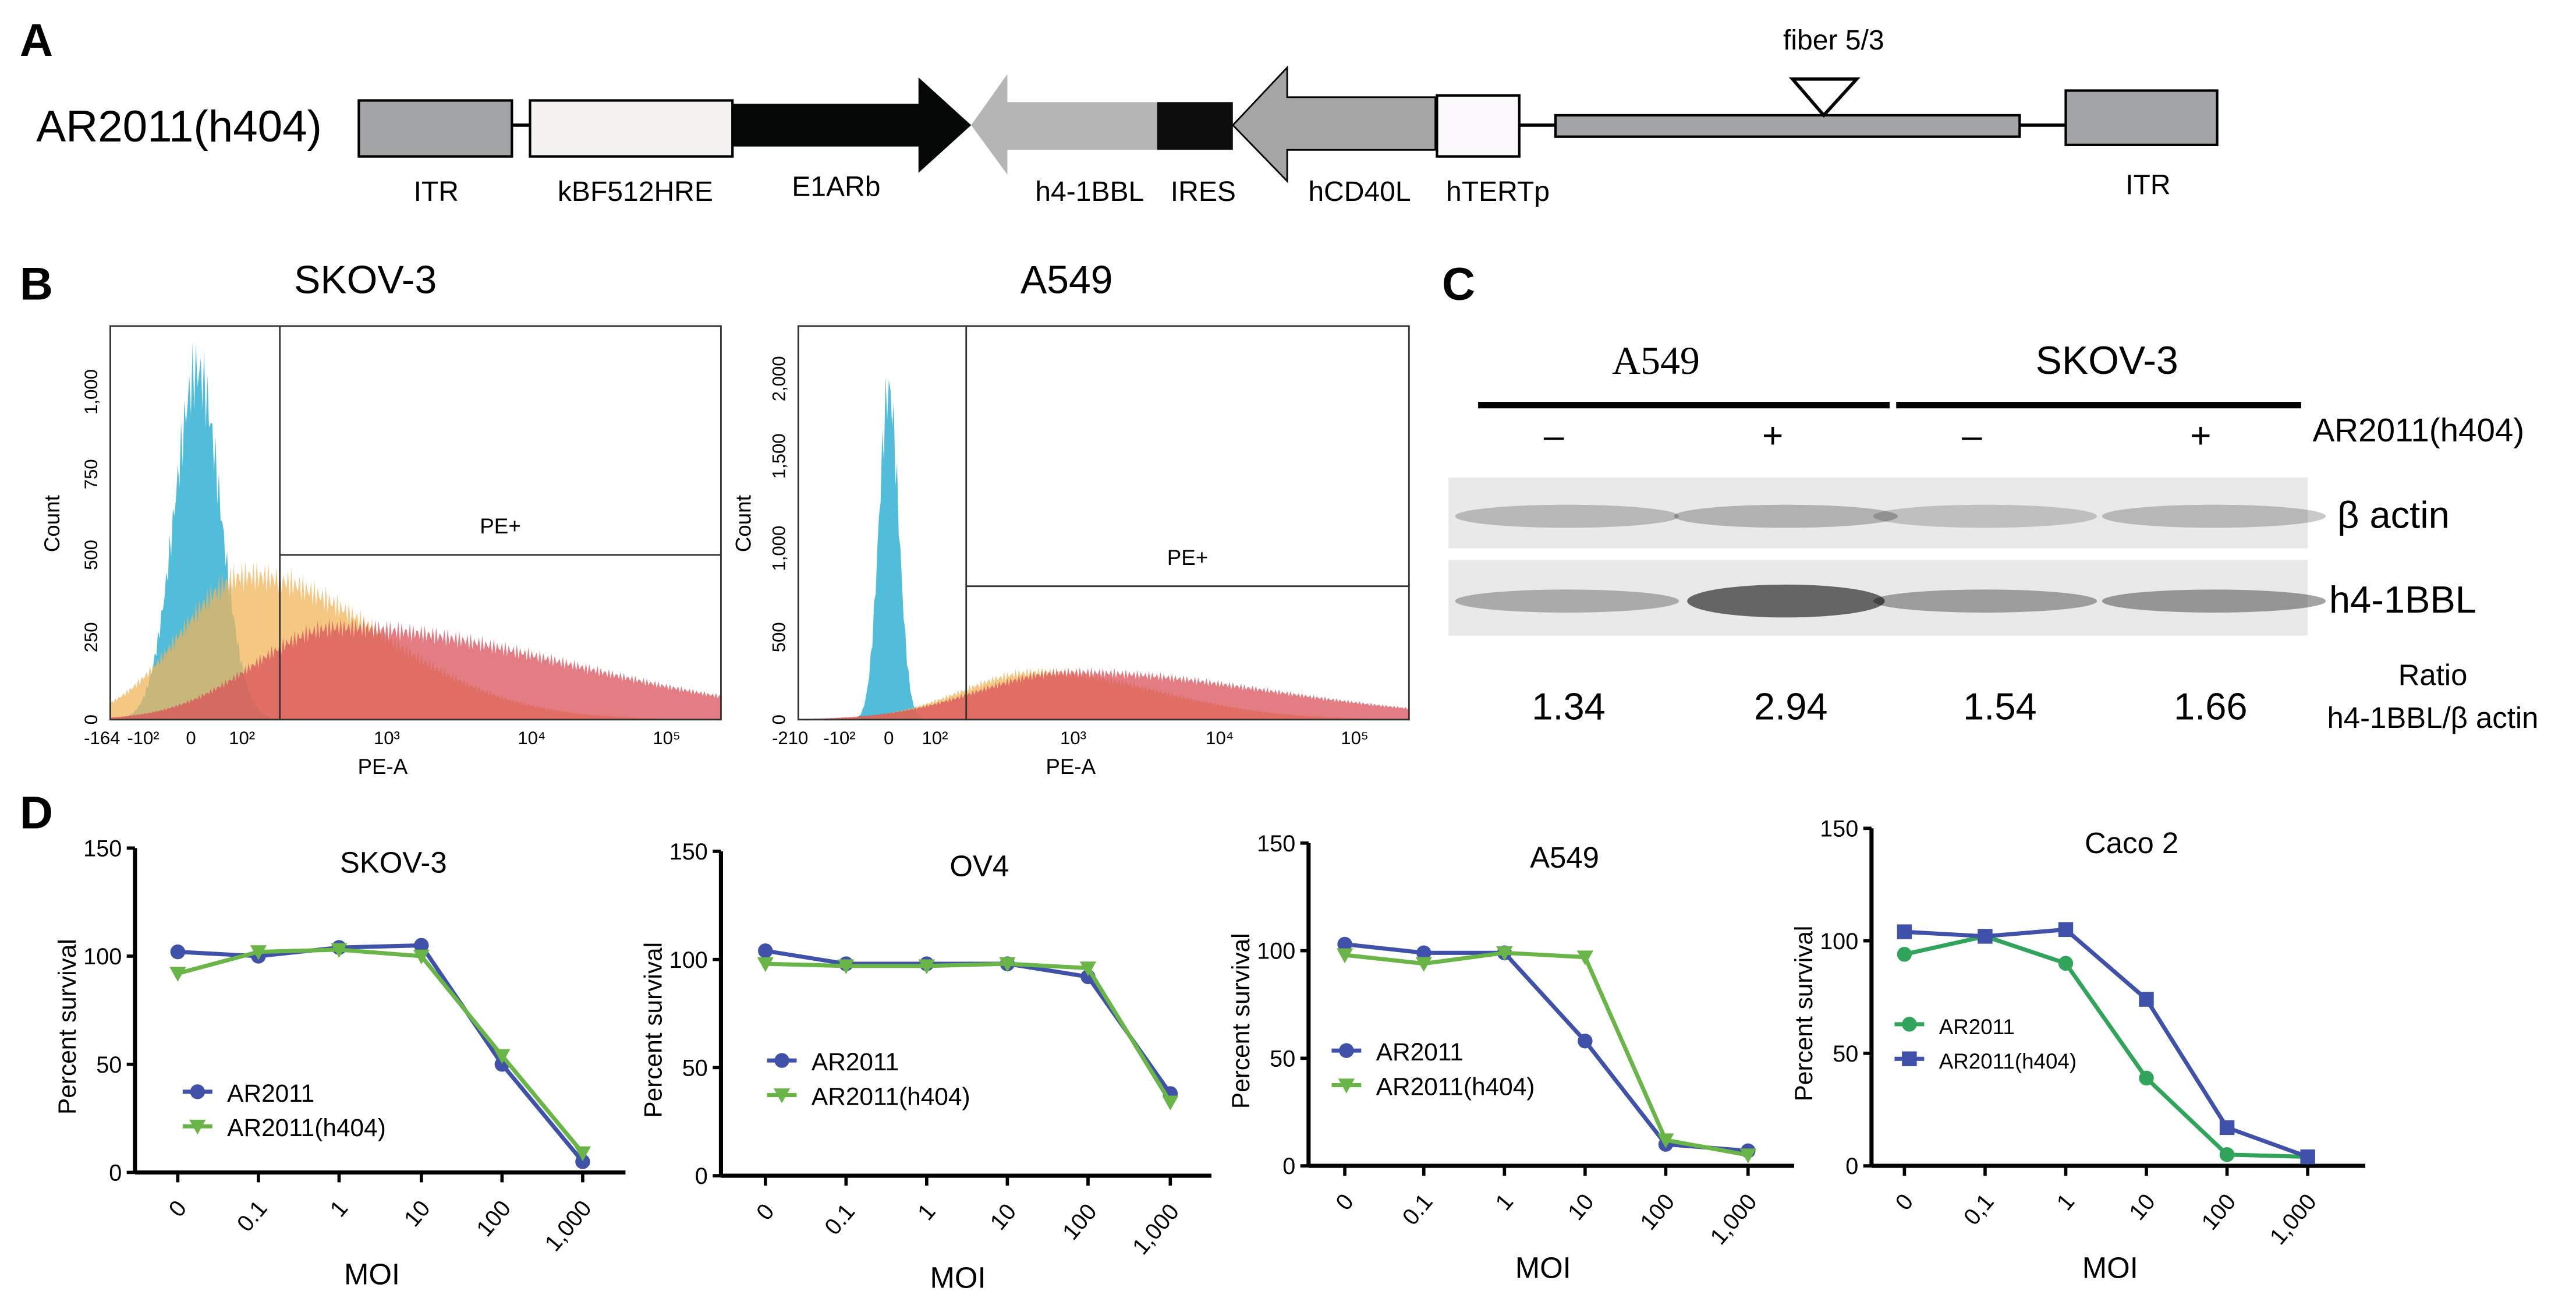 The width and height of the screenshot is (2576, 1291). I want to click on x-tick-label: -210, so click(790, 738).